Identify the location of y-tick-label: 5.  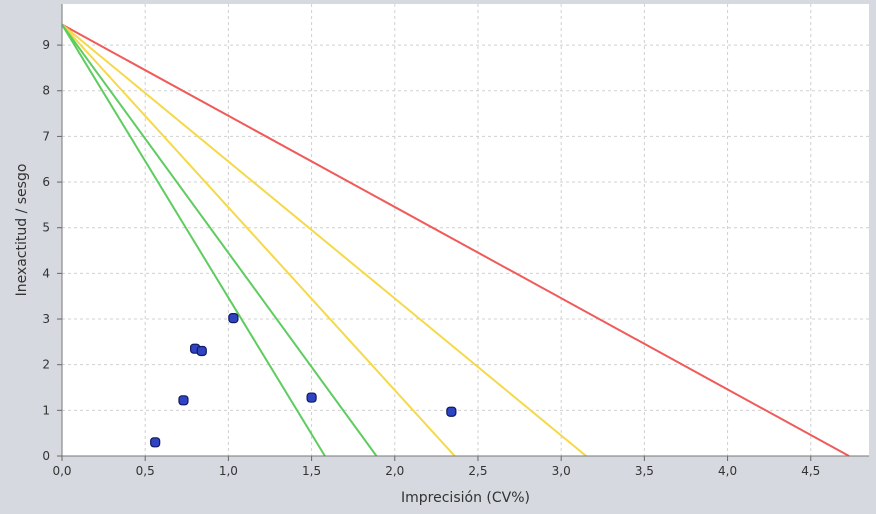
(46, 228).